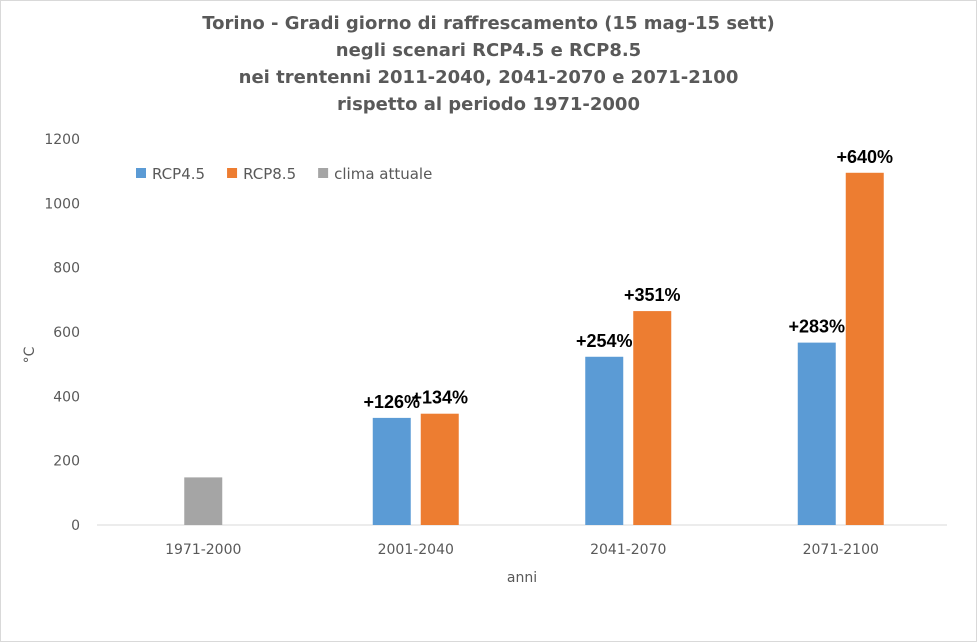  I want to click on y-tick-label: 400, so click(66, 397).